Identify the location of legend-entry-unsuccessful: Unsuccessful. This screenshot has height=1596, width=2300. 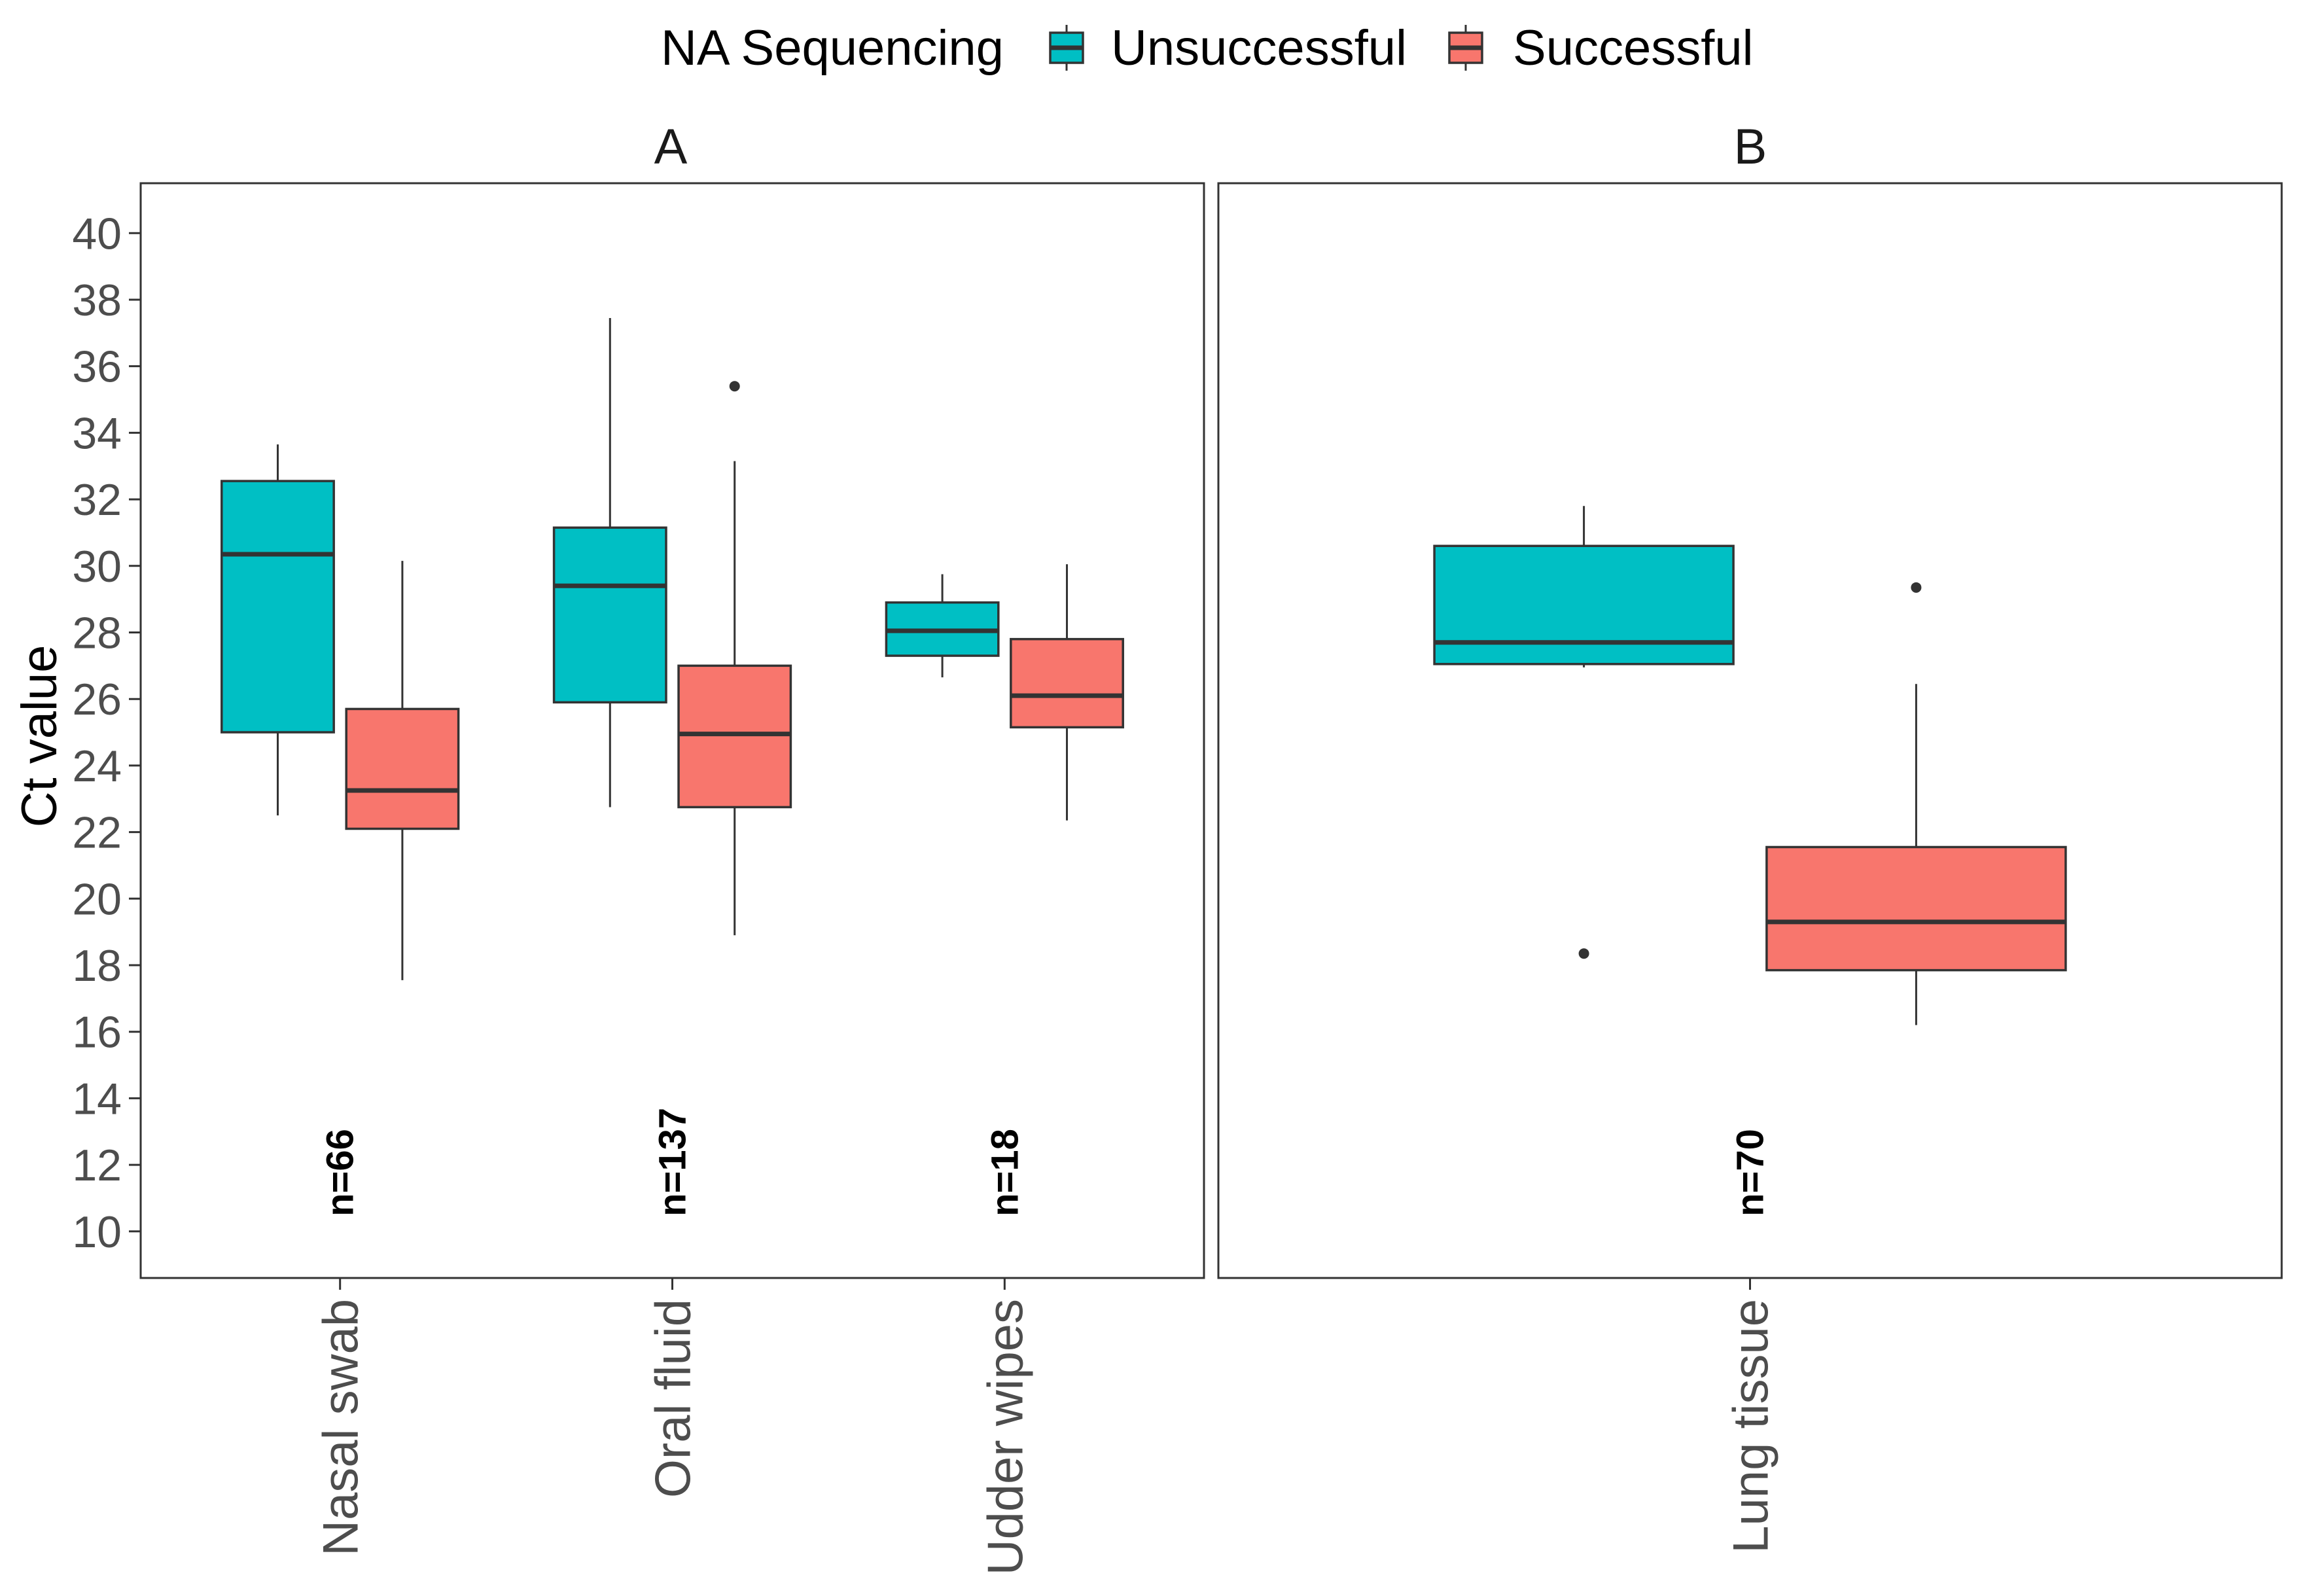
(1228, 48).